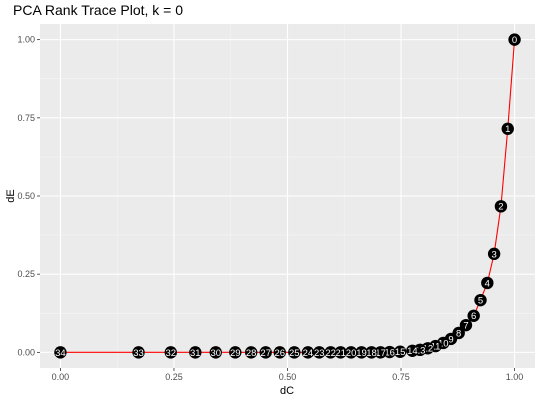 The height and width of the screenshot is (400, 540). I want to click on data-point-label: 11, so click(436, 347).